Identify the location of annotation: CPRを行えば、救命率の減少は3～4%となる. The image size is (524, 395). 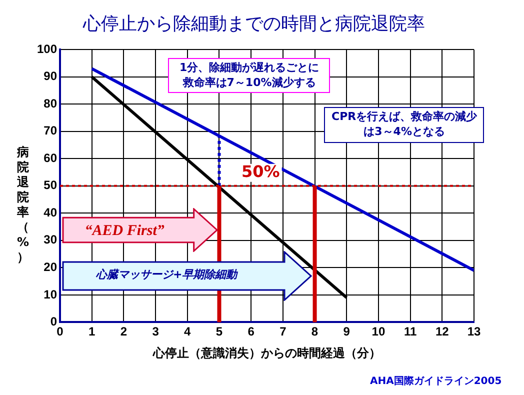
(404, 124).